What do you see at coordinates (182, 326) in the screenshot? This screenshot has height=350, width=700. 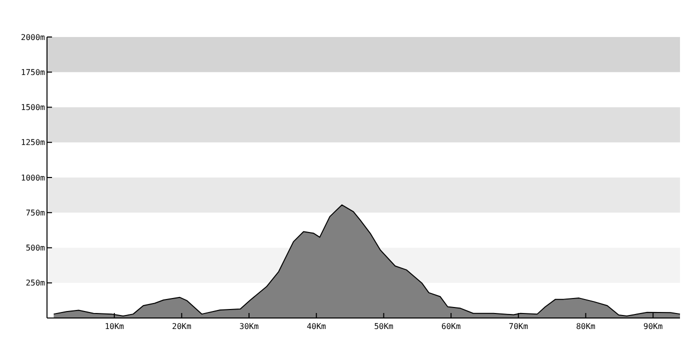 I see `x-tick-label: 20Km` at bounding box center [182, 326].